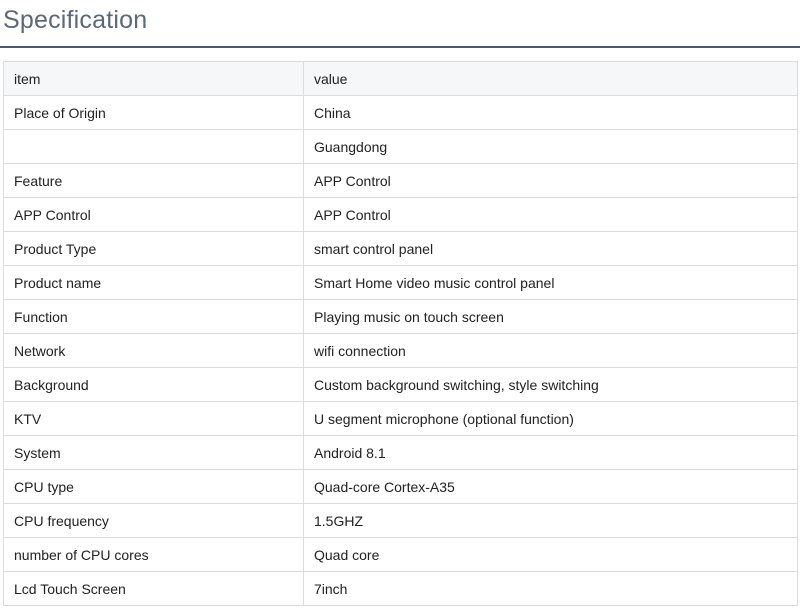 The width and height of the screenshot is (800, 608). What do you see at coordinates (550, 588) in the screenshot?
I see `value-cell: 7inch` at bounding box center [550, 588].